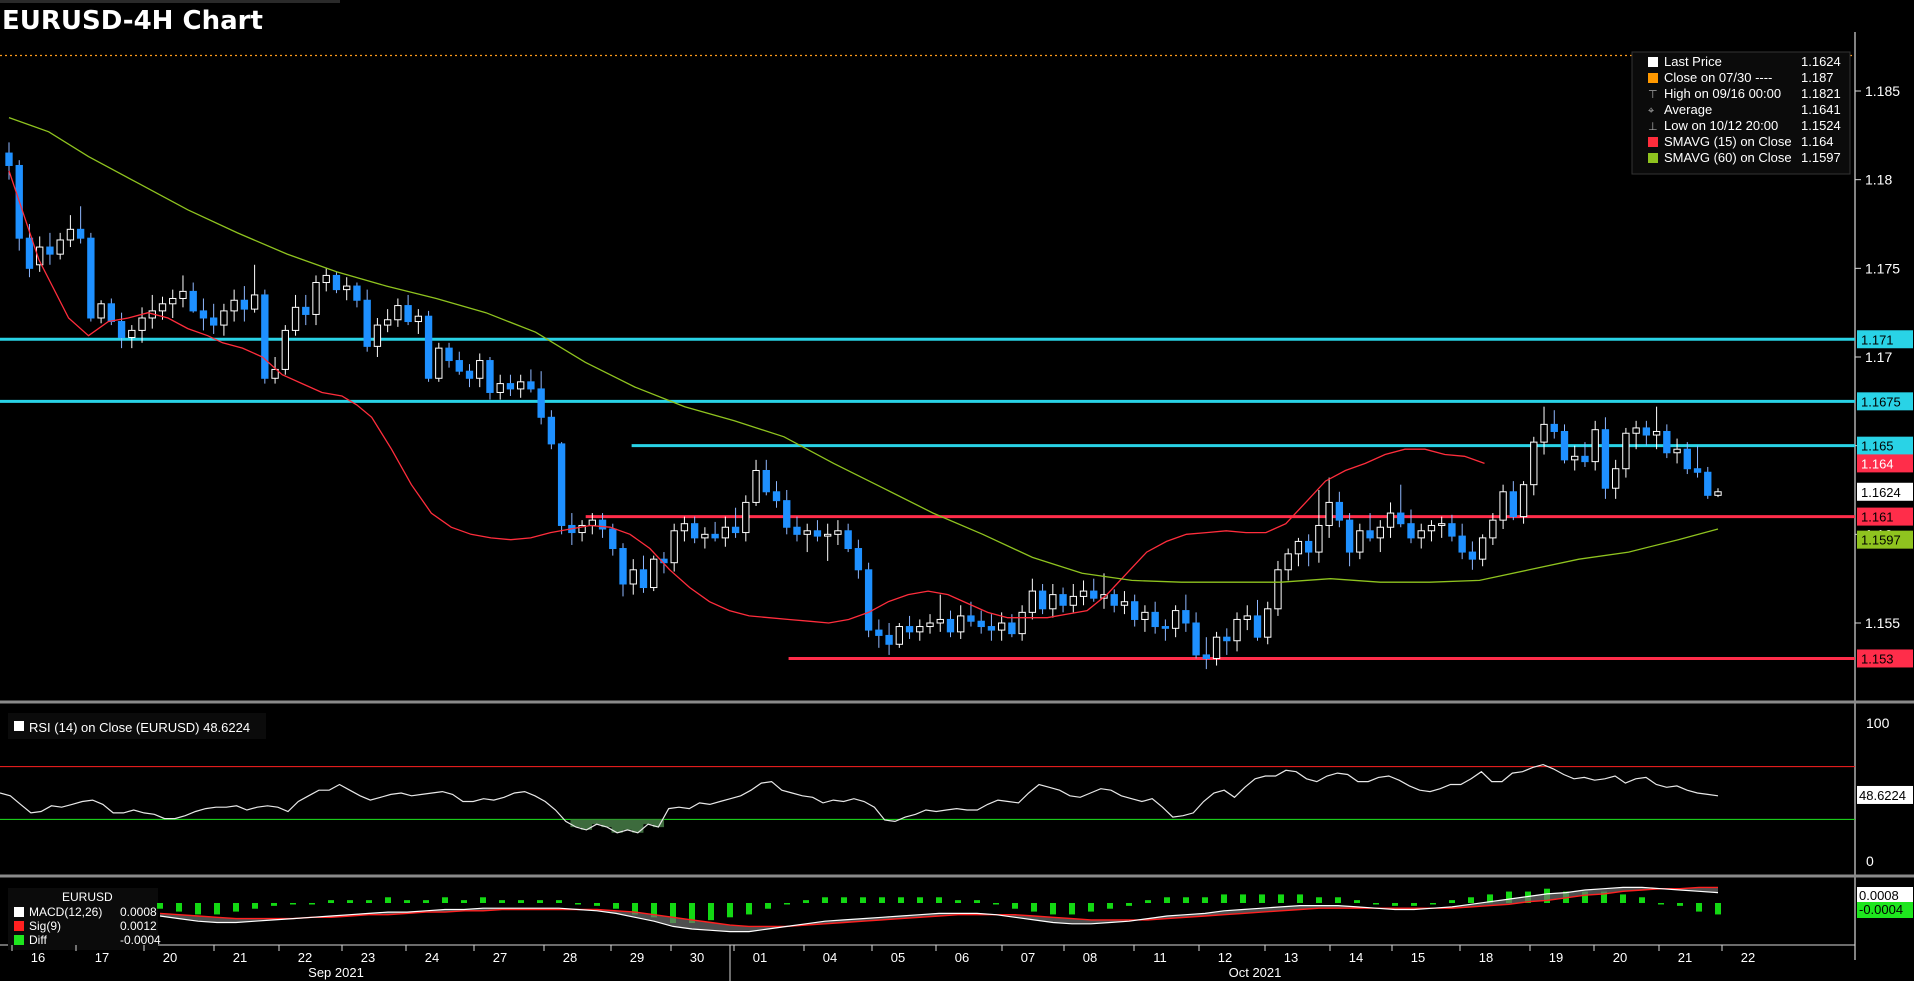 Image resolution: width=1914 pixels, height=981 pixels. Describe the element at coordinates (1817, 77) in the screenshot. I see `legend-value: 1.187` at that location.